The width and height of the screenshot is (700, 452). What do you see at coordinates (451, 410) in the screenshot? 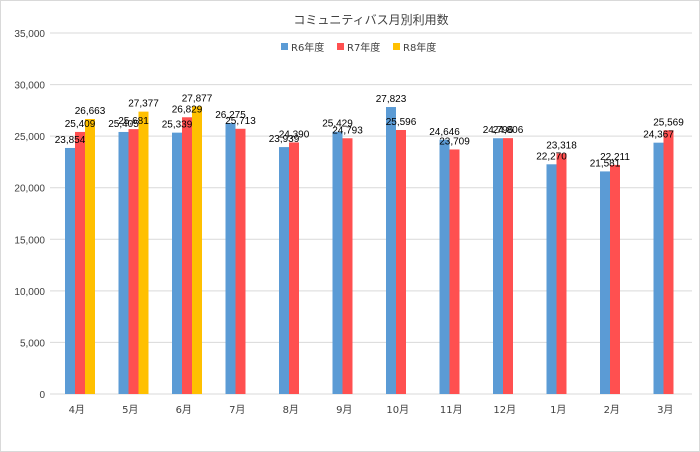
I see `x-tick-label: 11月` at bounding box center [451, 410].